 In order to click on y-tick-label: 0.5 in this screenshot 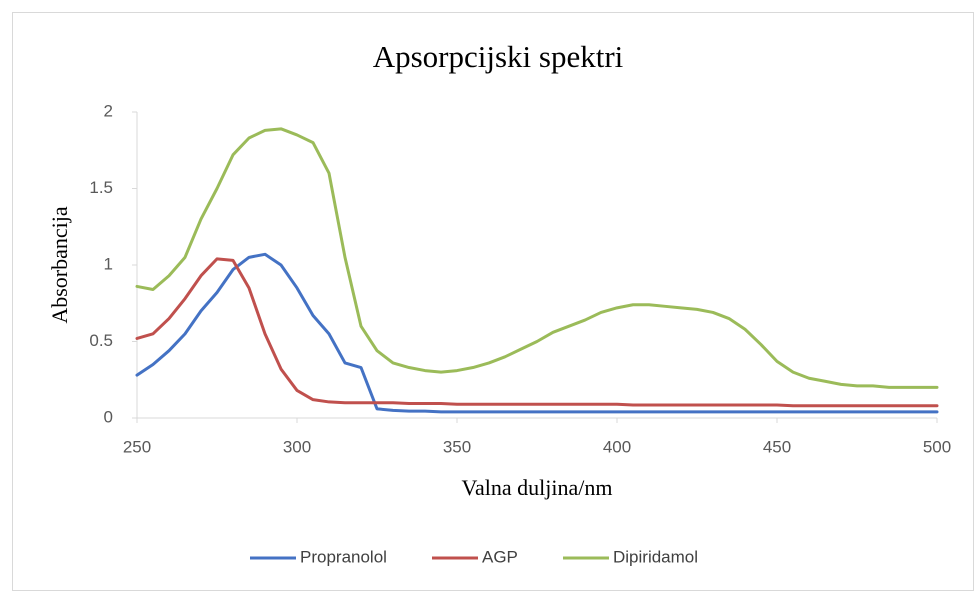, I will do `click(101, 340)`.